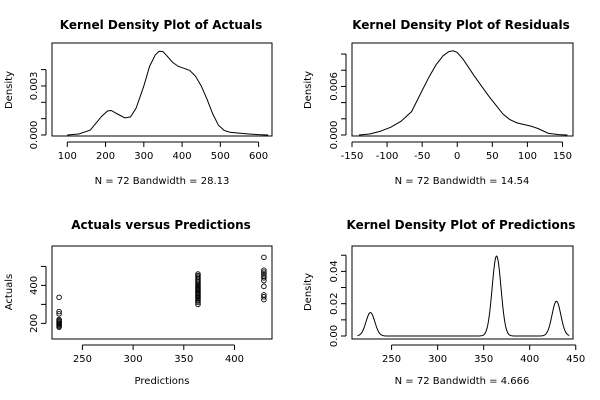  What do you see at coordinates (387, 156) in the screenshot?
I see `x-tick-label: -100` at bounding box center [387, 156].